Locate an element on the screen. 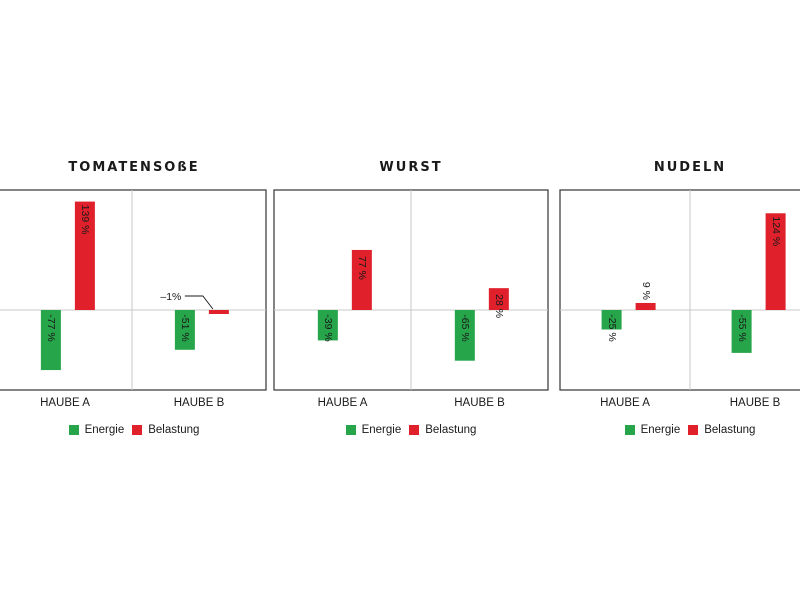 Image resolution: width=800 pixels, height=600 pixels. data-label: -51 % is located at coordinates (185, 327).